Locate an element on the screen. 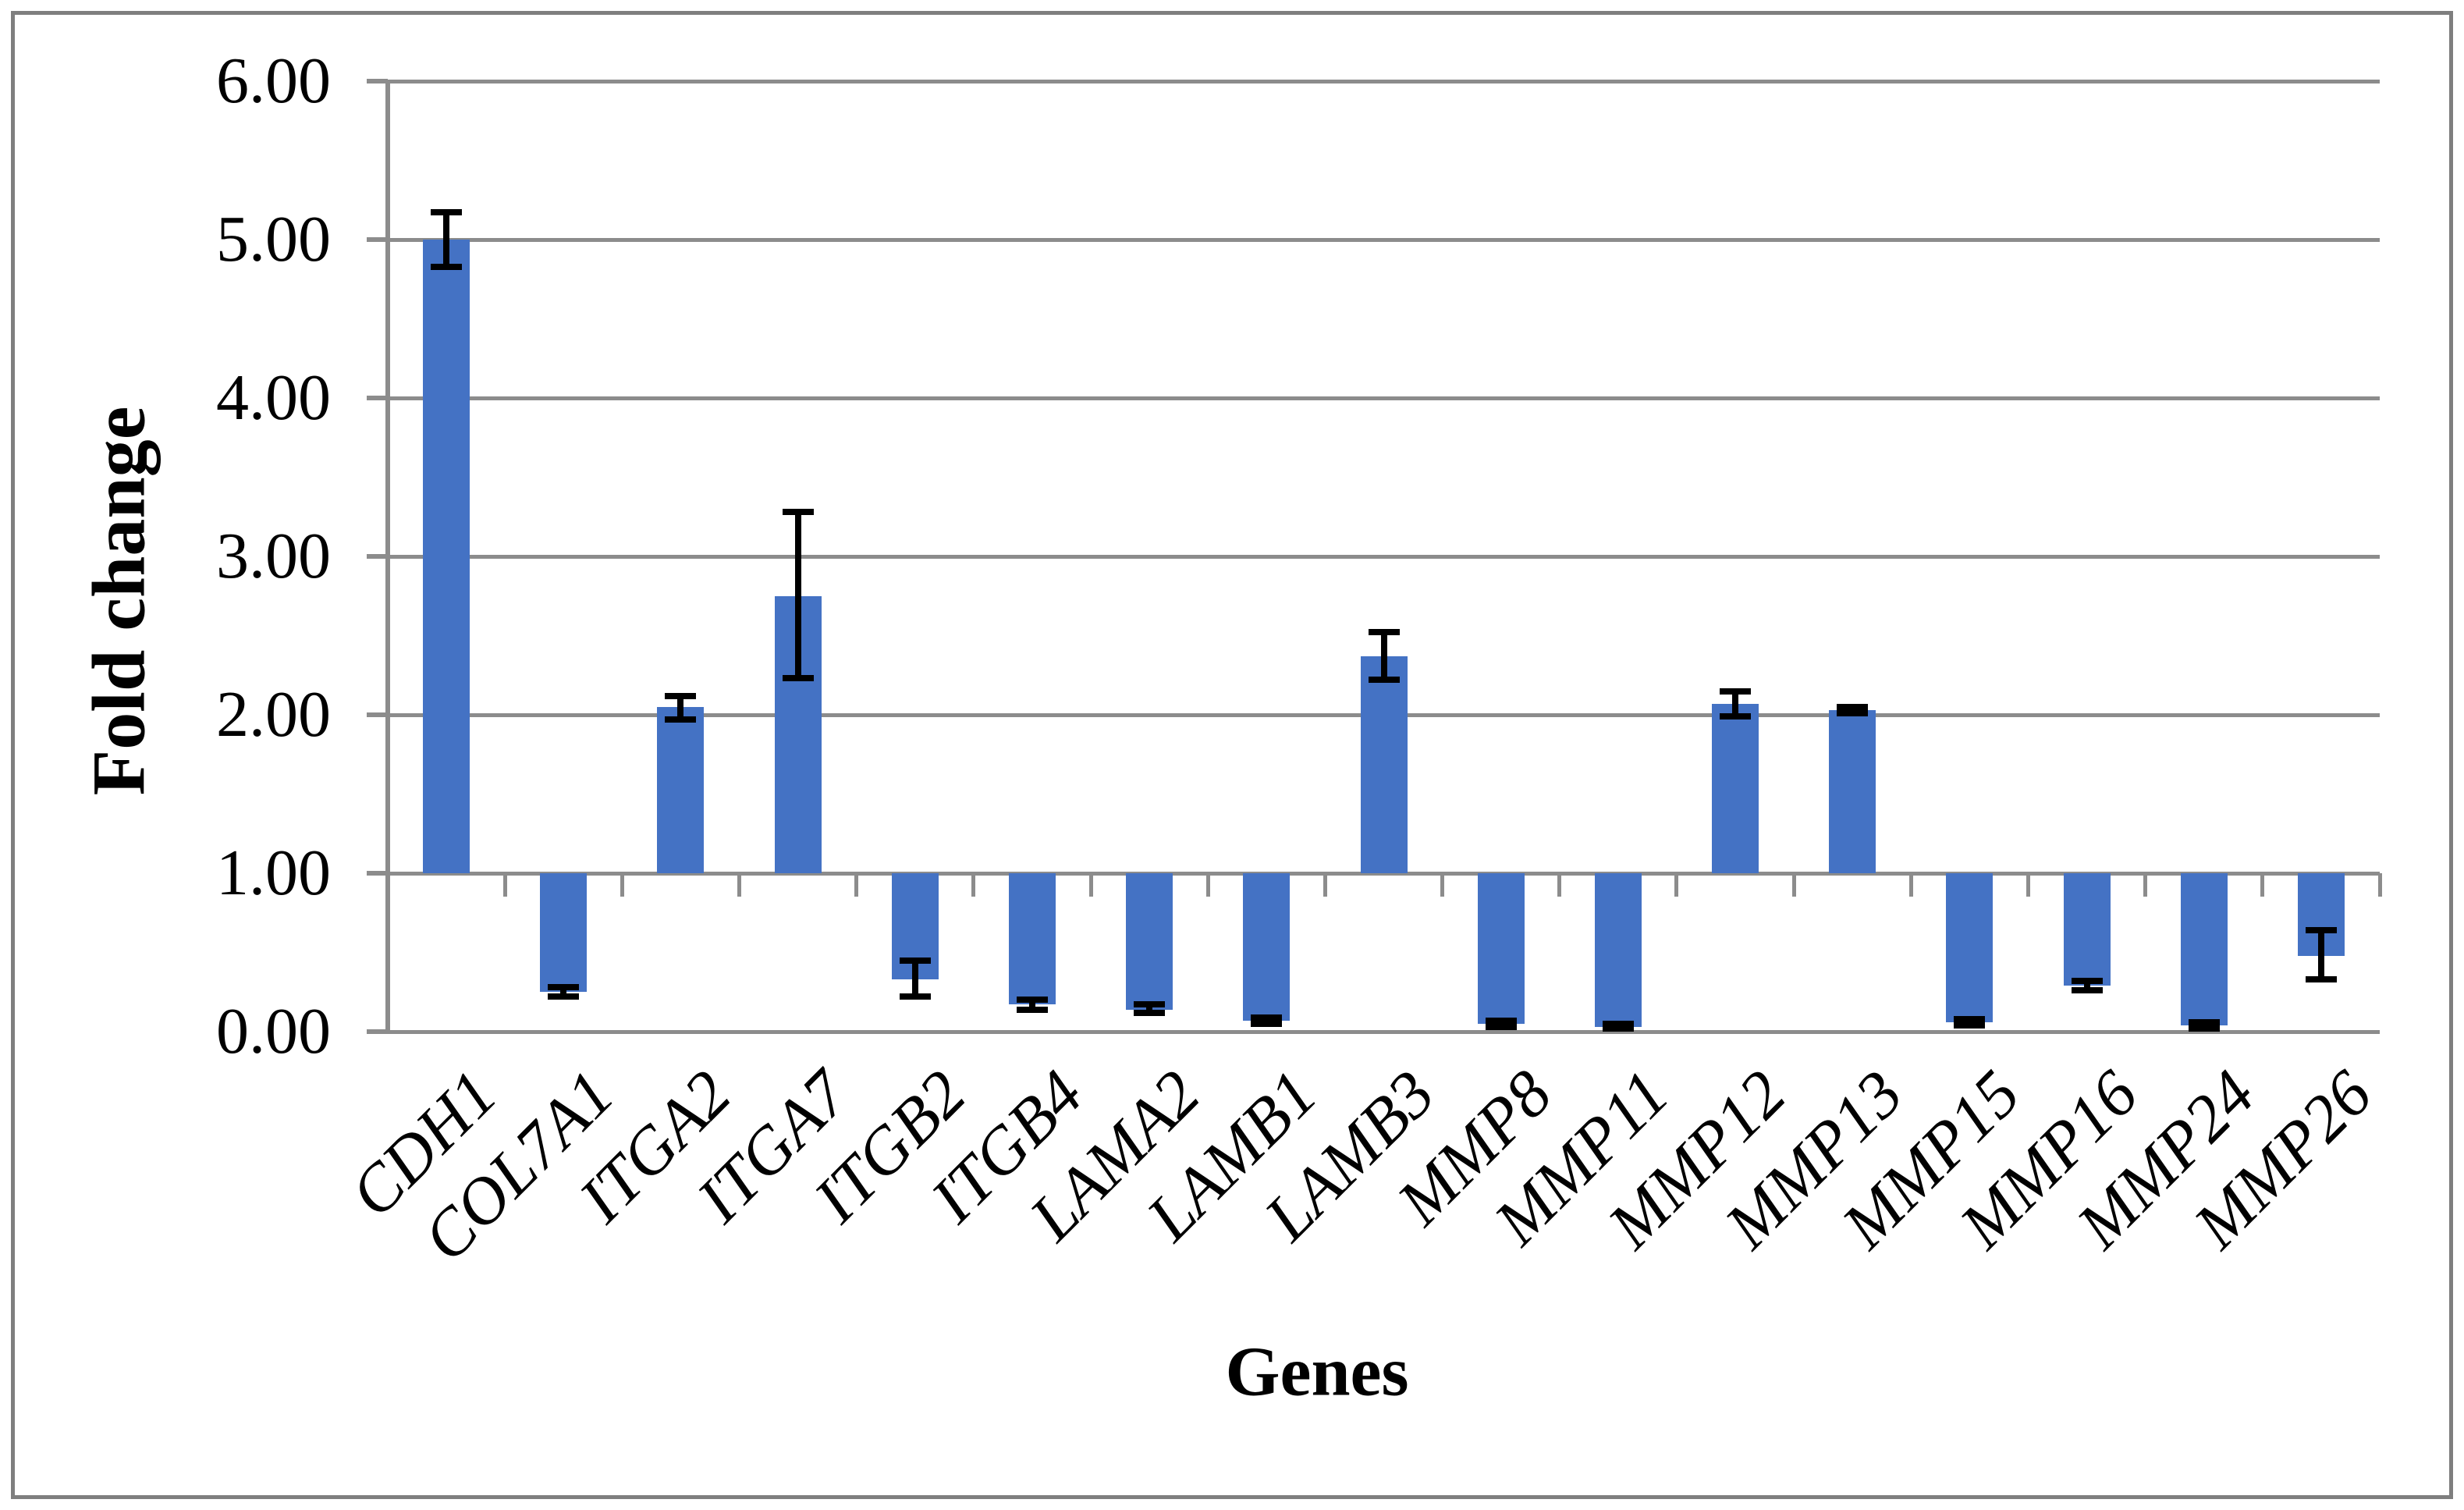 Image resolution: width=2464 pixels, height=1510 pixels. y-tick-label: 4.00 is located at coordinates (273, 397).